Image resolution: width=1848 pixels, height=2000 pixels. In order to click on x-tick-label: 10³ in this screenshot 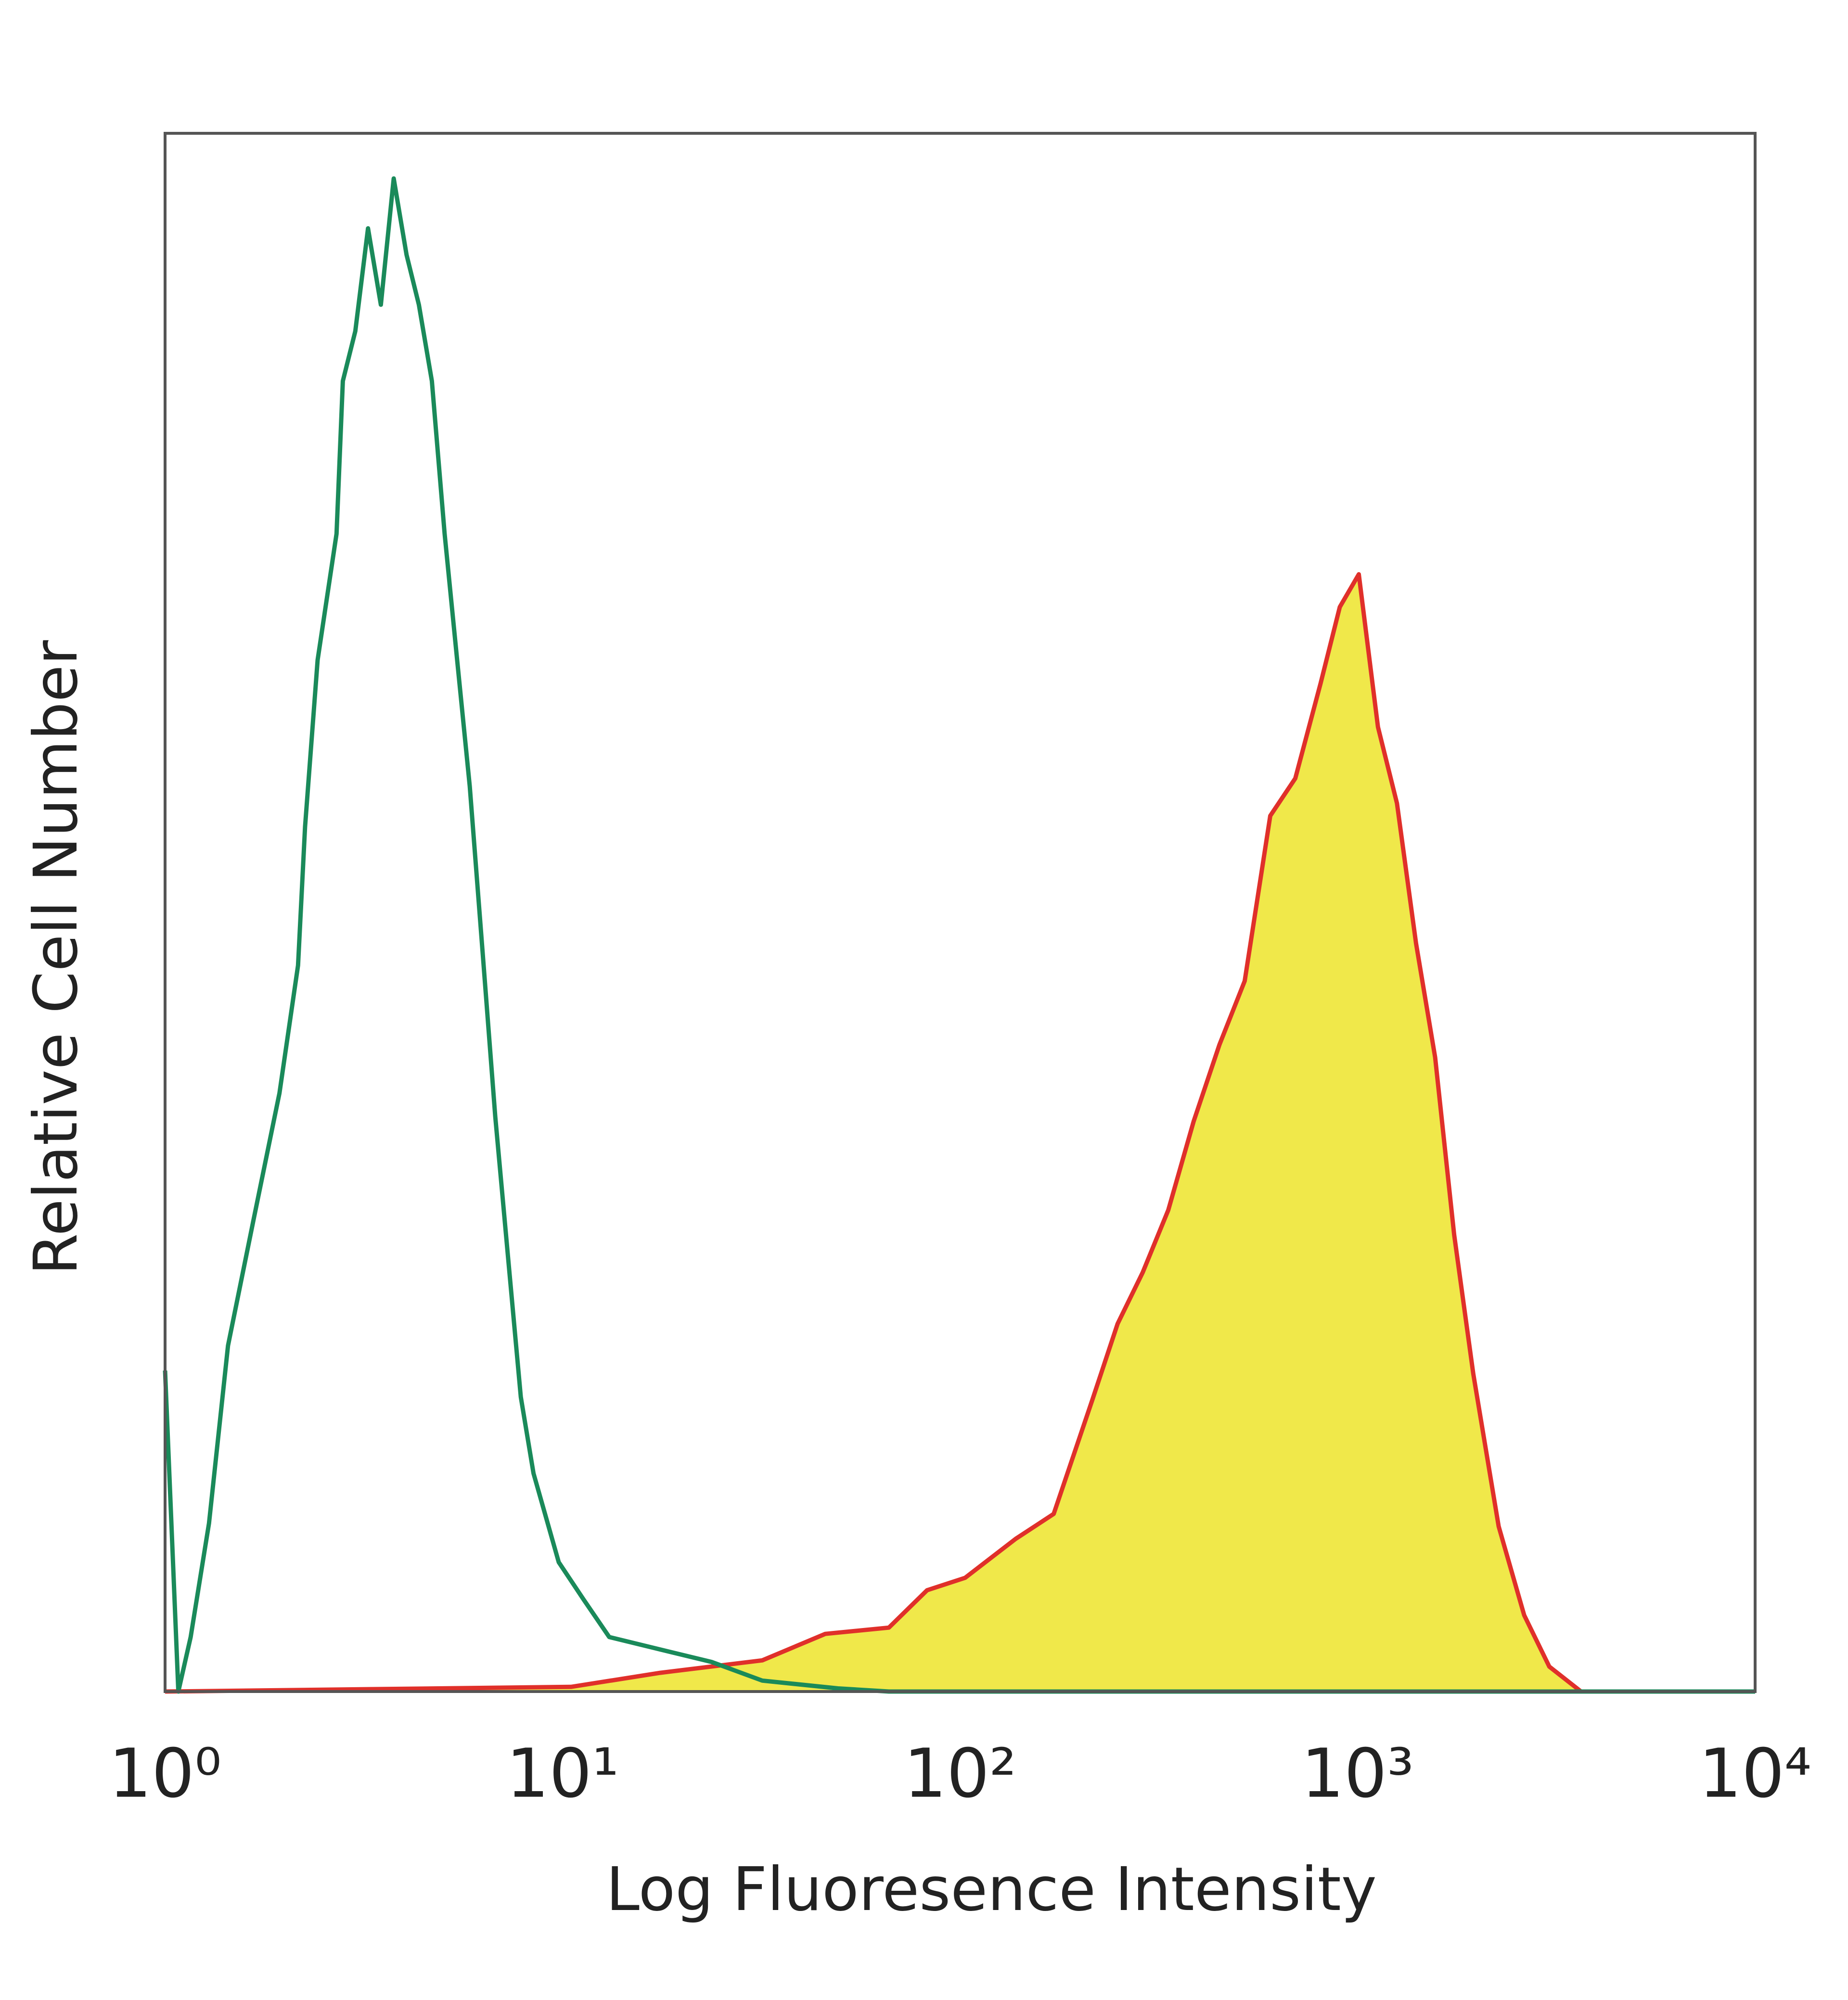, I will do `click(1357, 1774)`.